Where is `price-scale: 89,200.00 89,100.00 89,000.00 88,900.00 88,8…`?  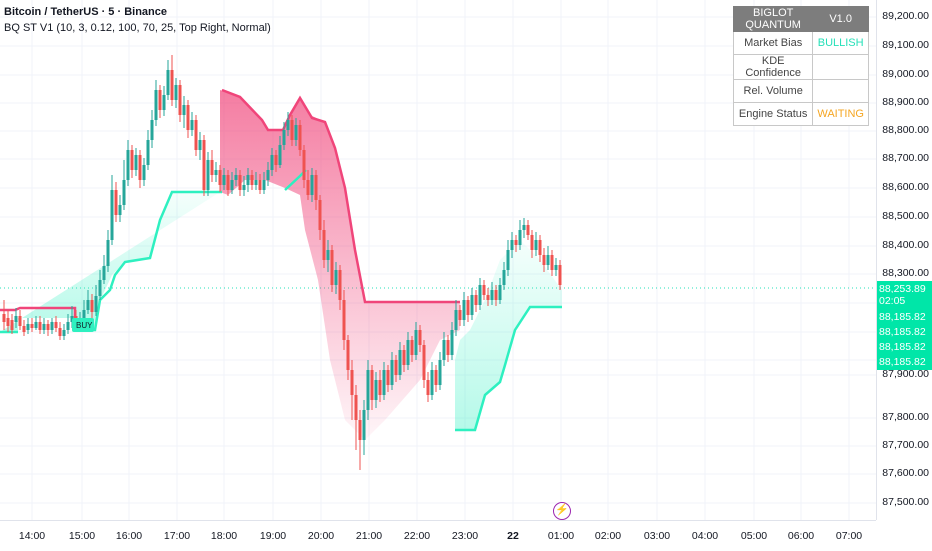
price-scale: 89,200.00 89,100.00 89,000.00 88,900.00 88,8… is located at coordinates (904, 260).